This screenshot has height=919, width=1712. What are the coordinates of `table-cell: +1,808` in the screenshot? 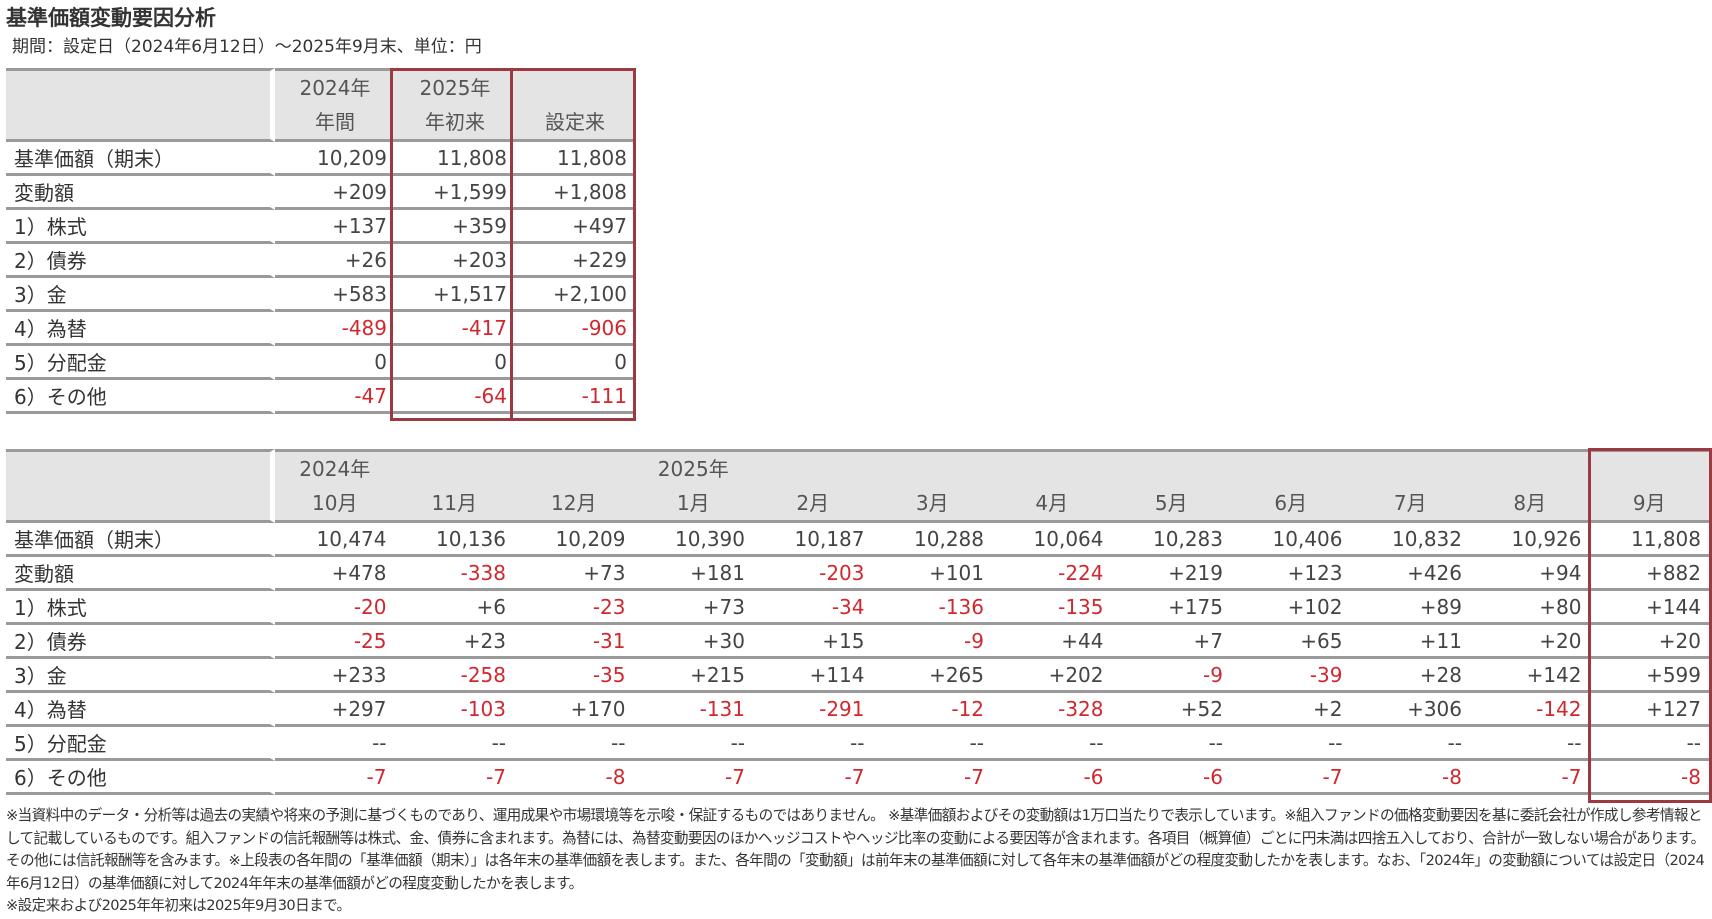 It's located at (575, 193).